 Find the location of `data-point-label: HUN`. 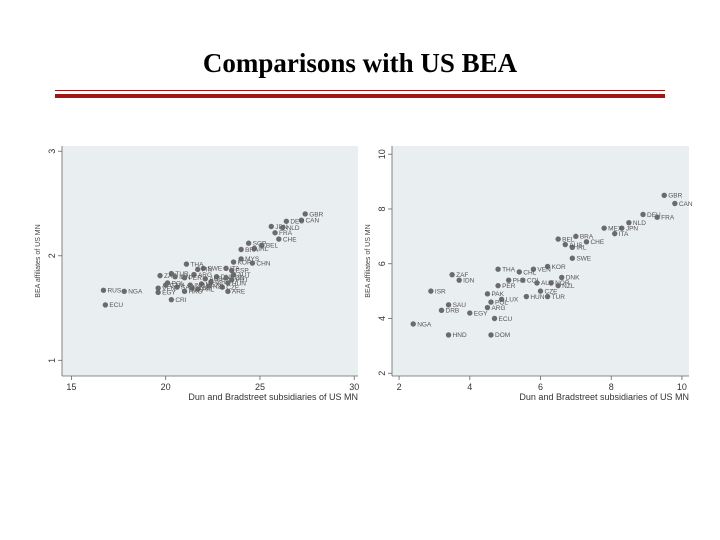

data-point-label: HUN is located at coordinates (537, 297).